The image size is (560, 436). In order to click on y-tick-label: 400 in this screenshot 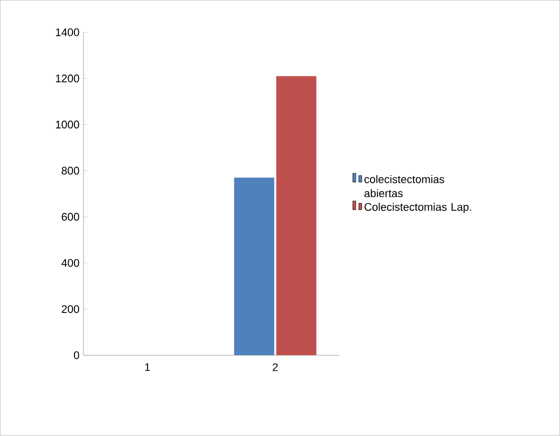, I will do `click(70, 263)`.